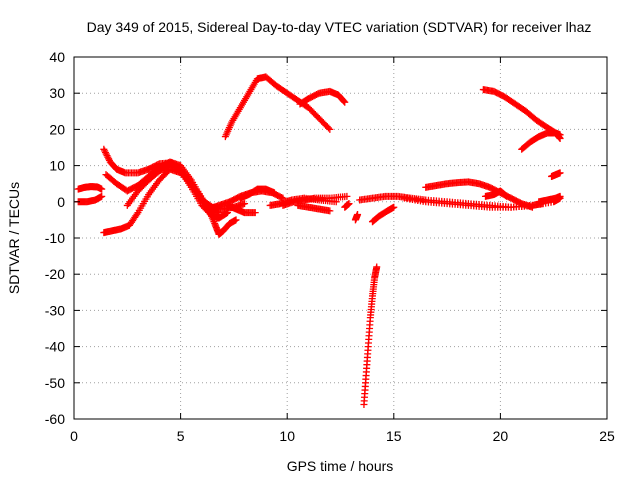 This screenshot has width=640, height=480. Describe the element at coordinates (55, 347) in the screenshot. I see `y-tick-label: -40` at that location.